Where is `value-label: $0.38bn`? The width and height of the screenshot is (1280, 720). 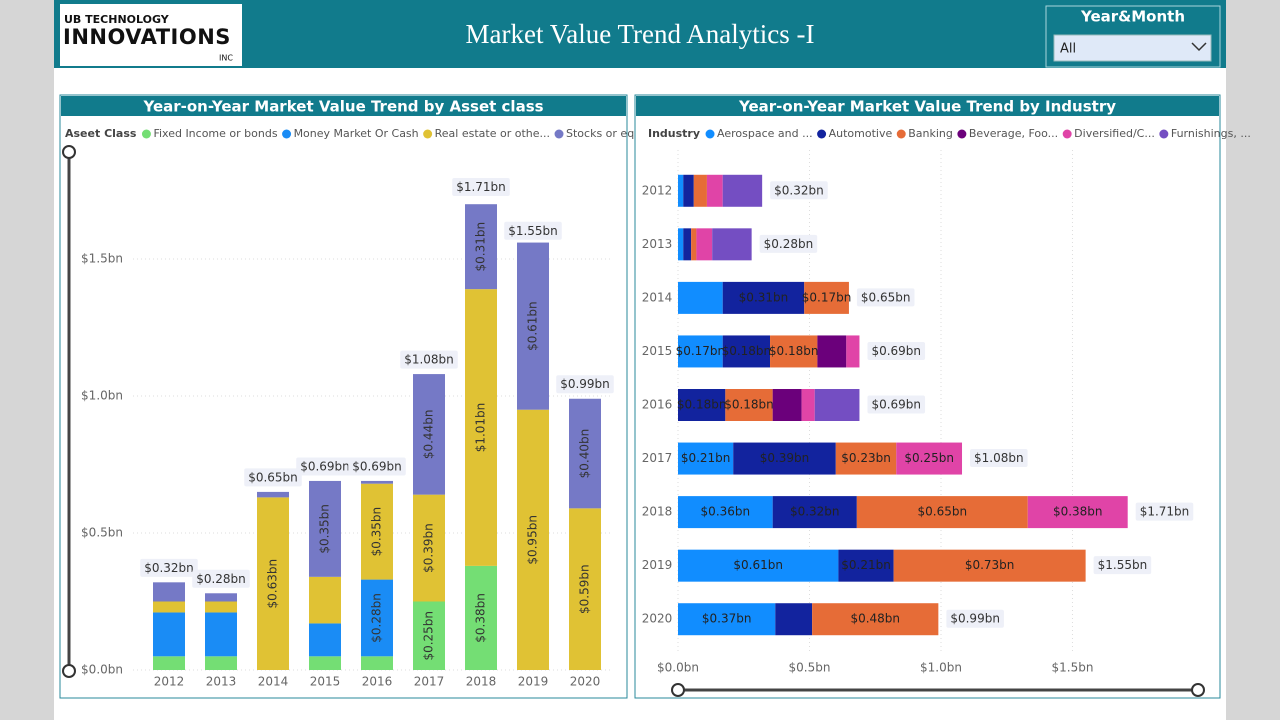 value-label: $0.38bn is located at coordinates (481, 618).